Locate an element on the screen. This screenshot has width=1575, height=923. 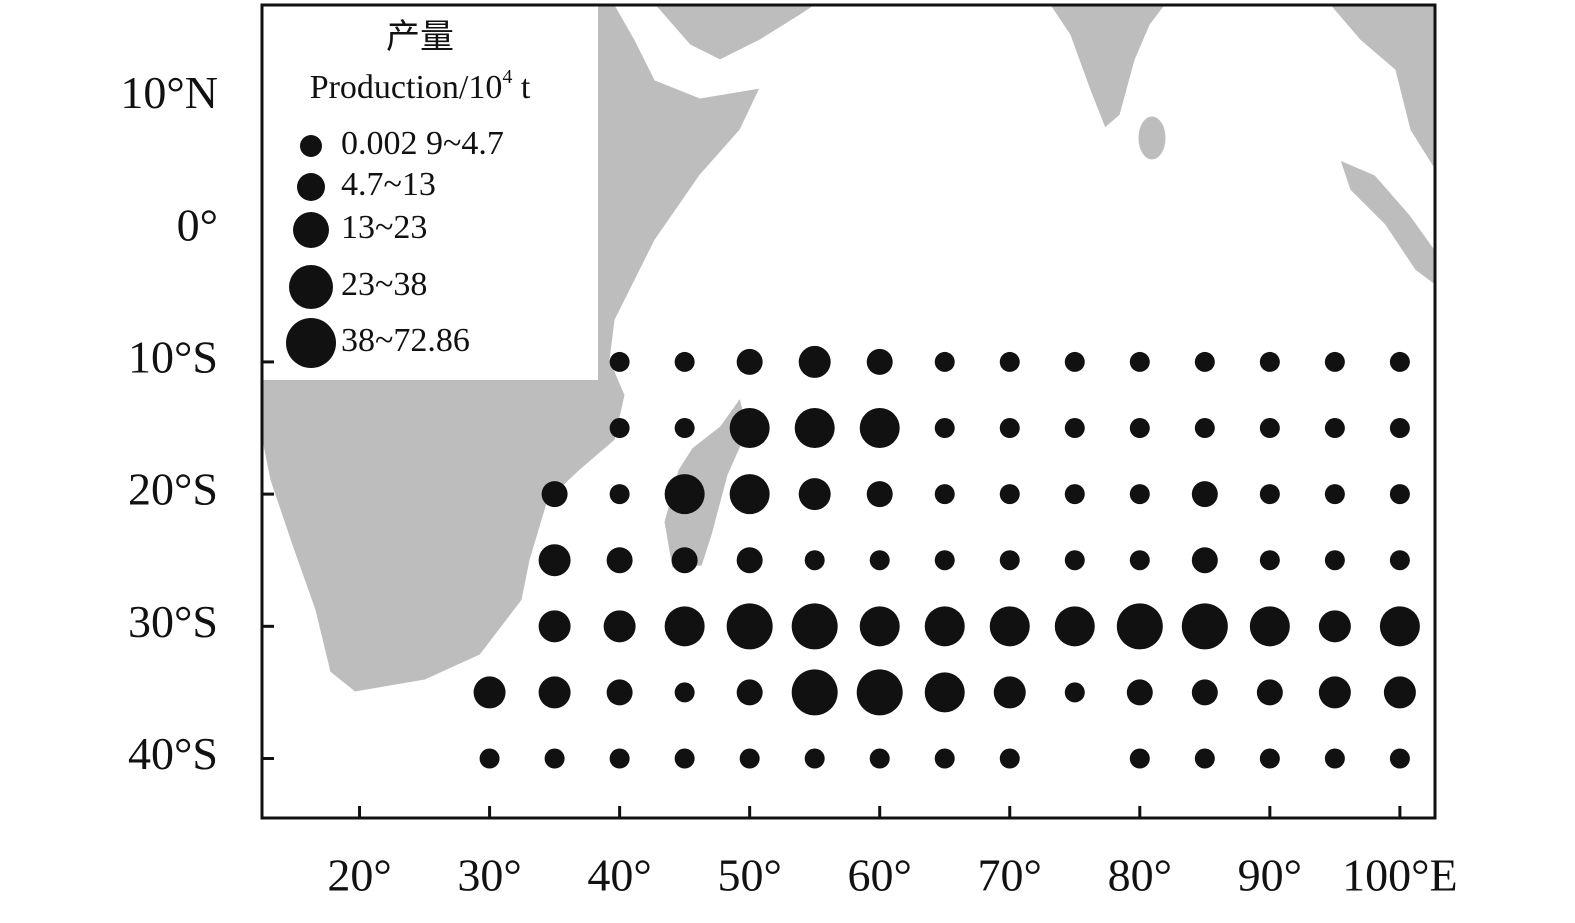
y-tick-label: 10°S is located at coordinates (173, 356).